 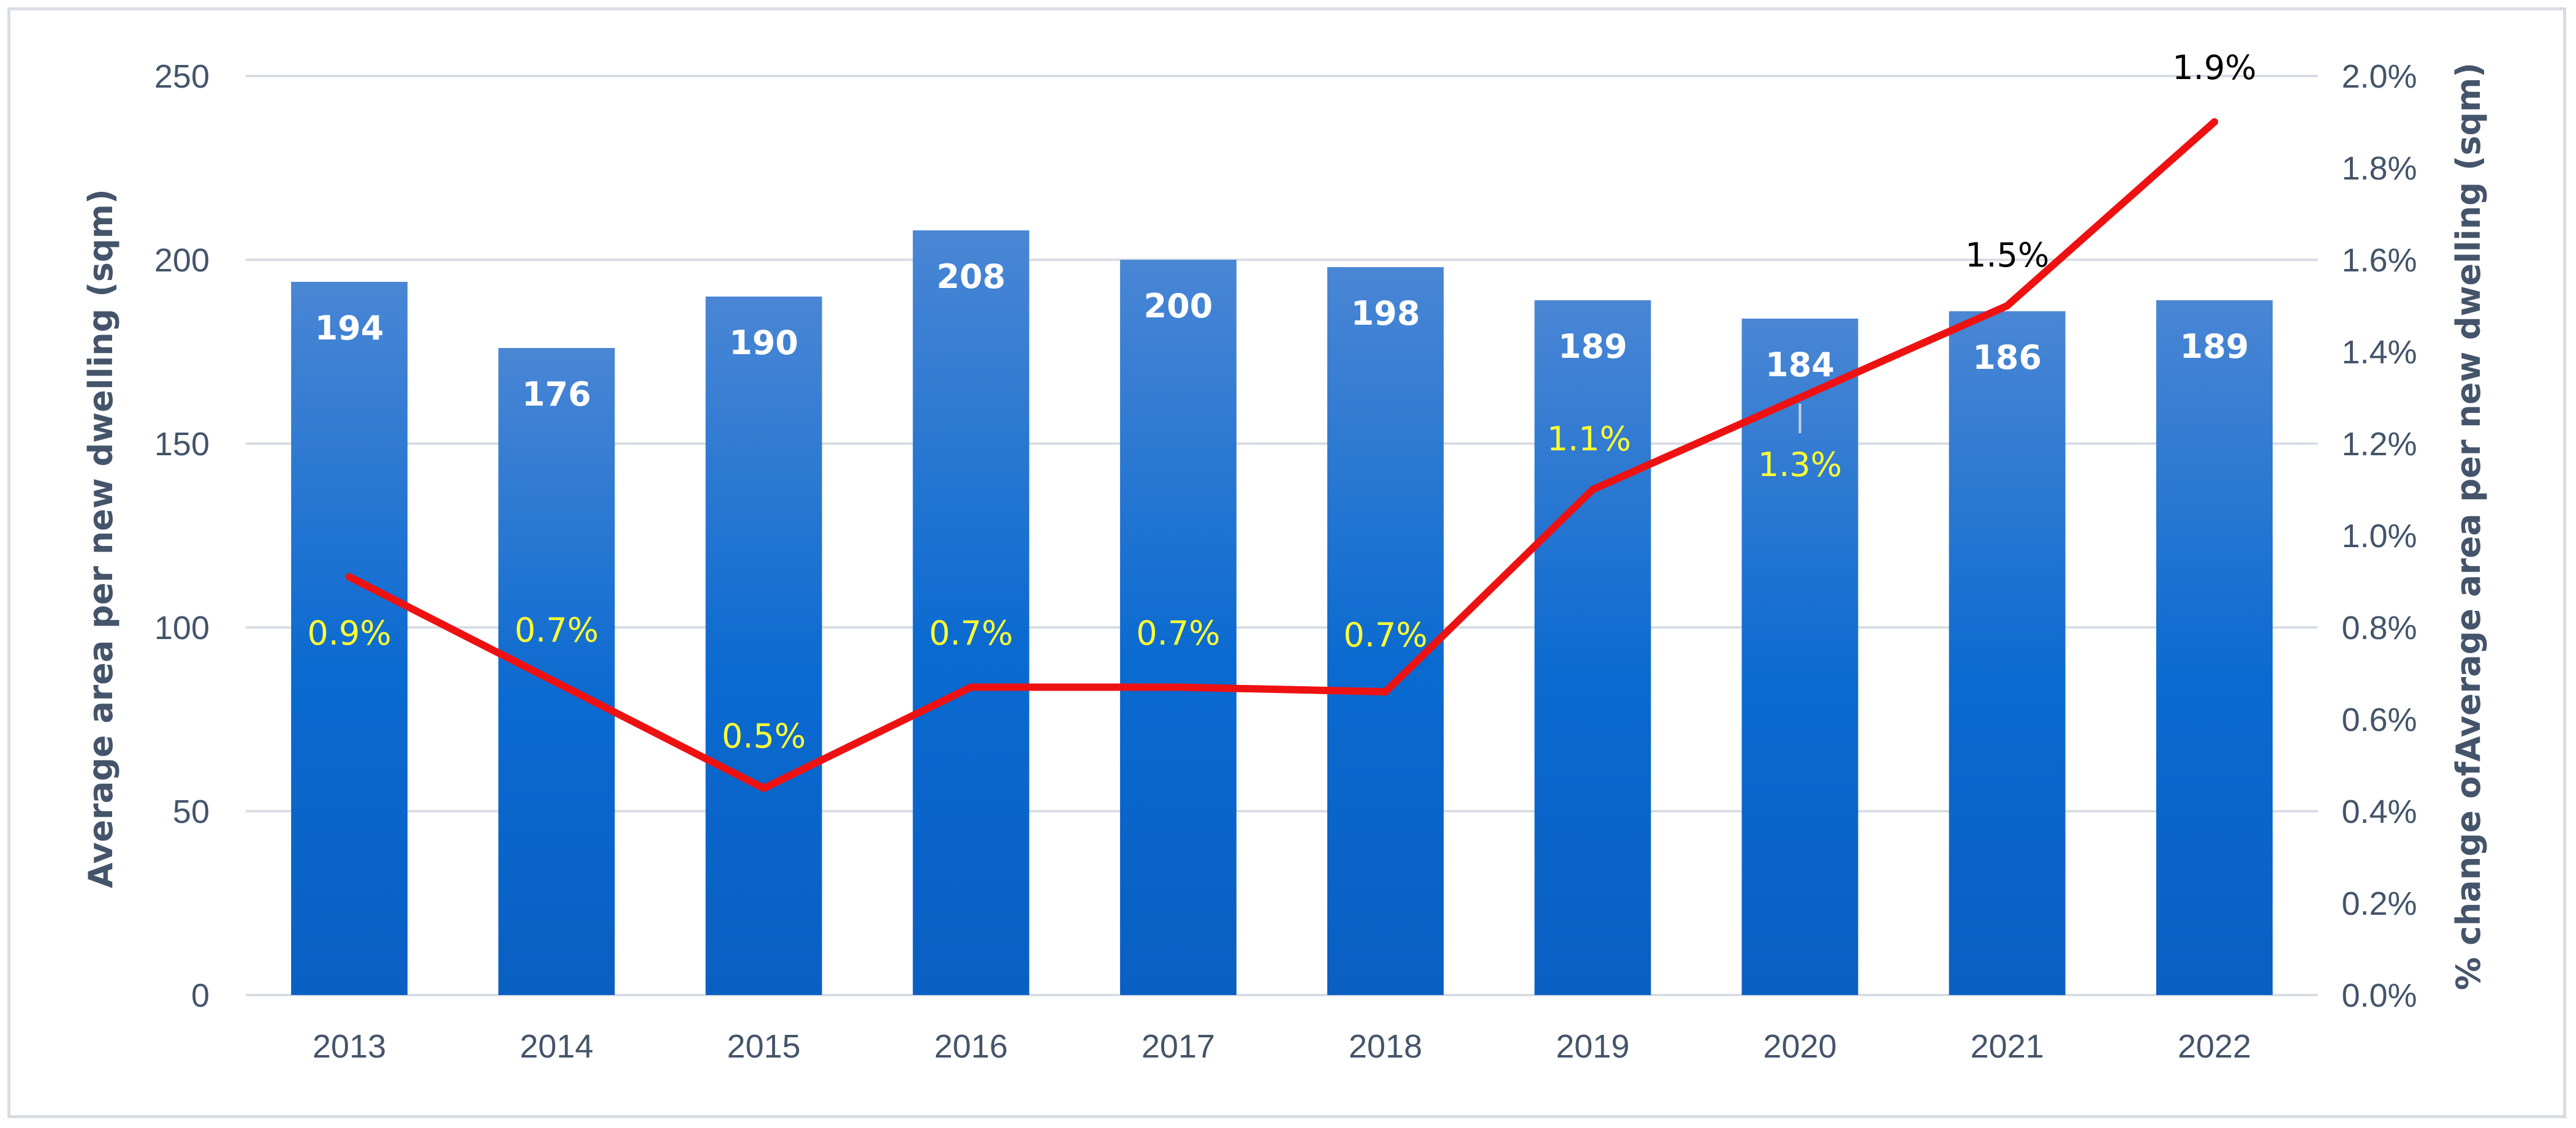 I want to click on pct-change-label: 1.1%, so click(x=1589, y=439).